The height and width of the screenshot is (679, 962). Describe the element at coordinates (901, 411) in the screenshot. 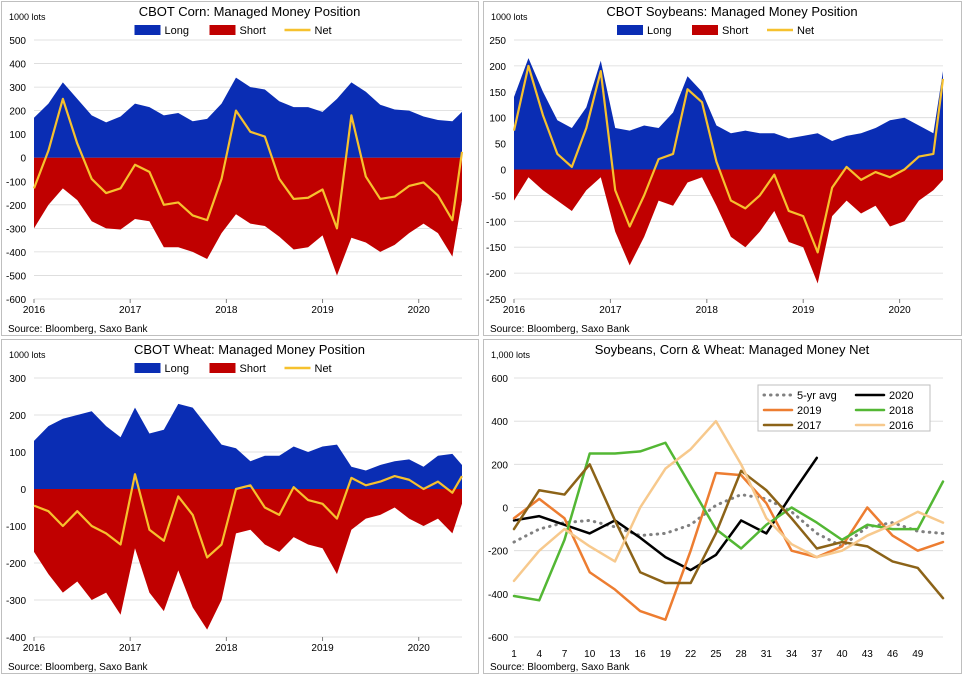

I see `legend-label: 2018` at that location.